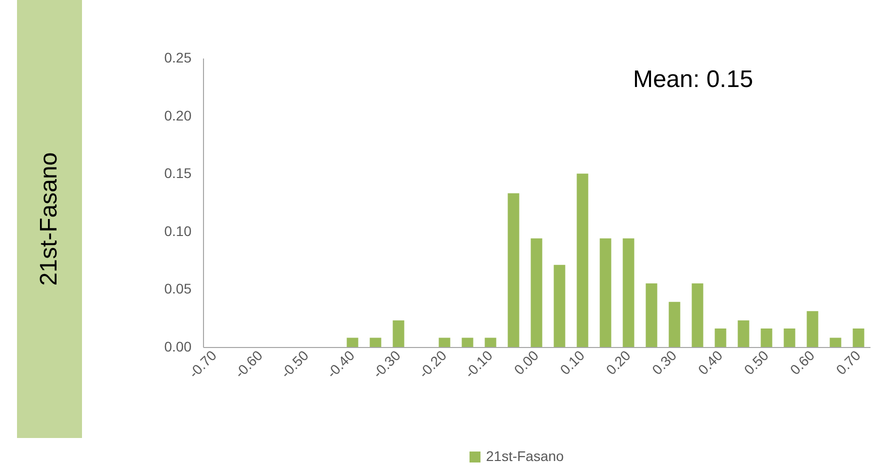 This screenshot has width=882, height=468. What do you see at coordinates (178, 58) in the screenshot?
I see `y-tick-label: 0.25` at bounding box center [178, 58].